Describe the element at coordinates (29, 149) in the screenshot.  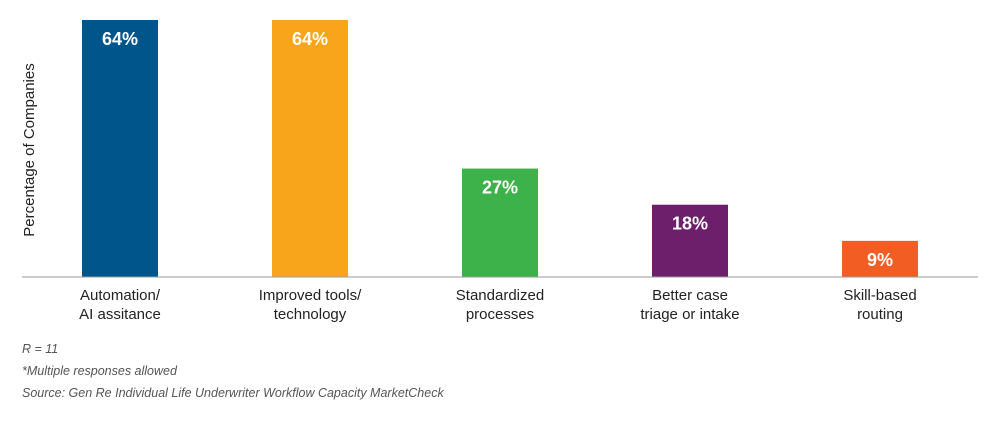
I see `y-axis-label: Percentage of Companies` at that location.